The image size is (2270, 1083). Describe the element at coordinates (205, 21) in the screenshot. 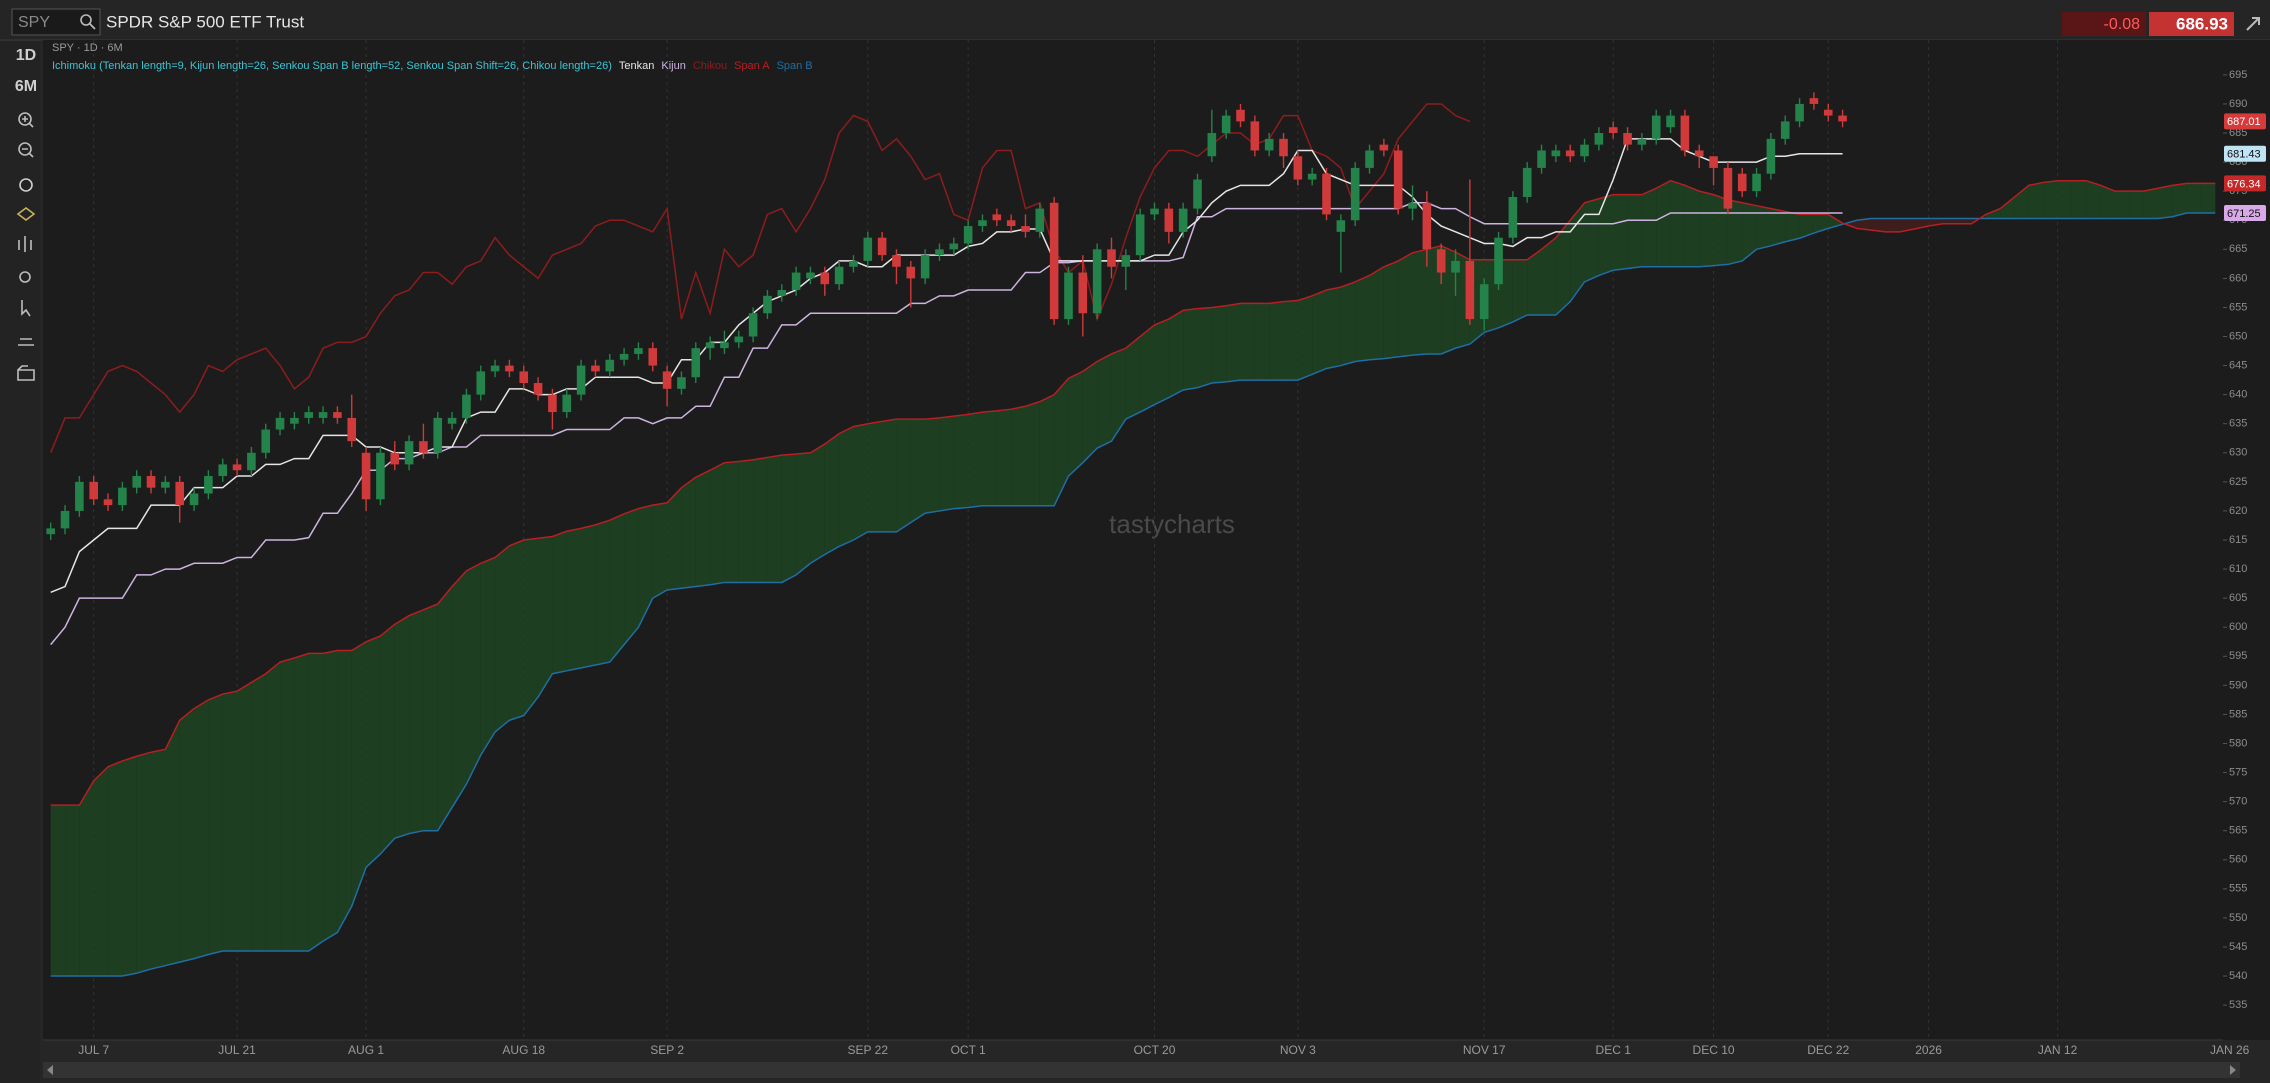

I see `instrument-title: SPDR S&P 500 ETF Trust` at that location.